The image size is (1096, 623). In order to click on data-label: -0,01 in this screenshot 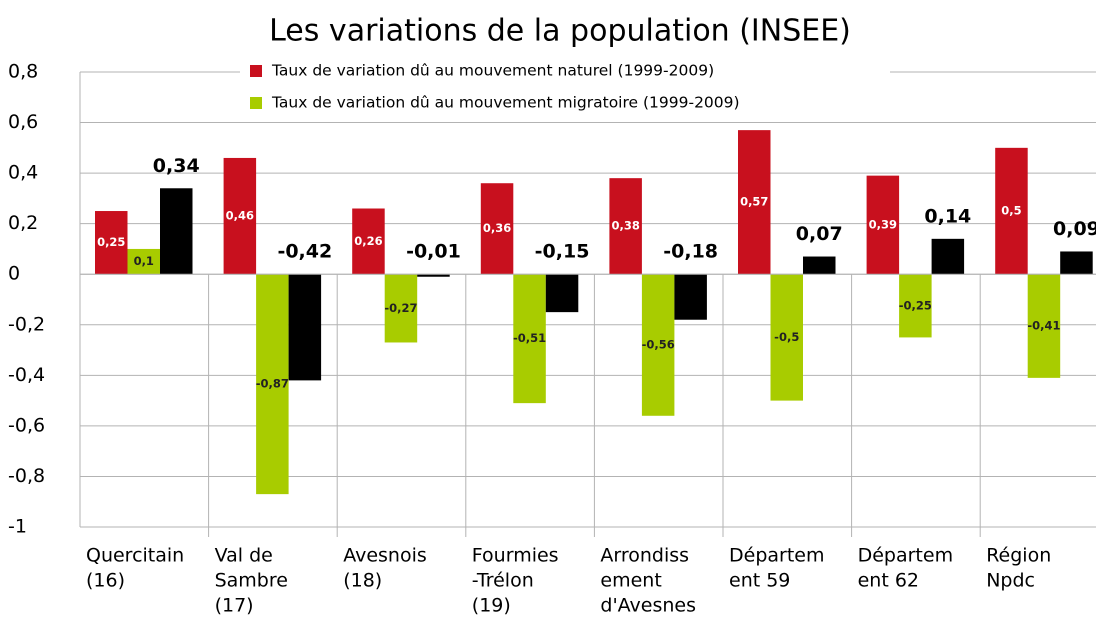, I will do `click(433, 252)`.